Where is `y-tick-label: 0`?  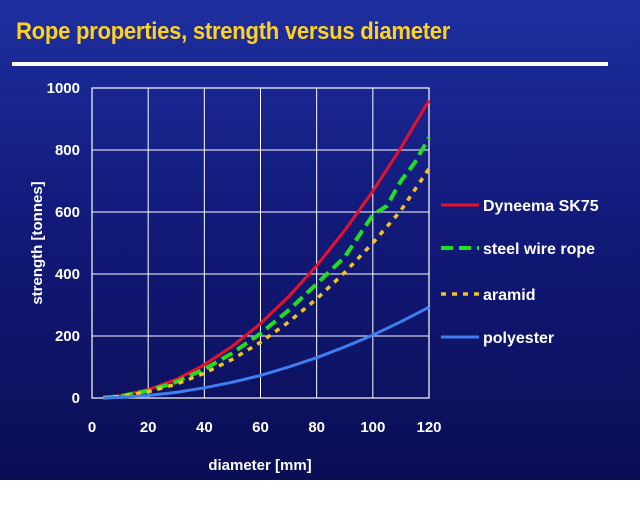 y-tick-label: 0 is located at coordinates (76, 398).